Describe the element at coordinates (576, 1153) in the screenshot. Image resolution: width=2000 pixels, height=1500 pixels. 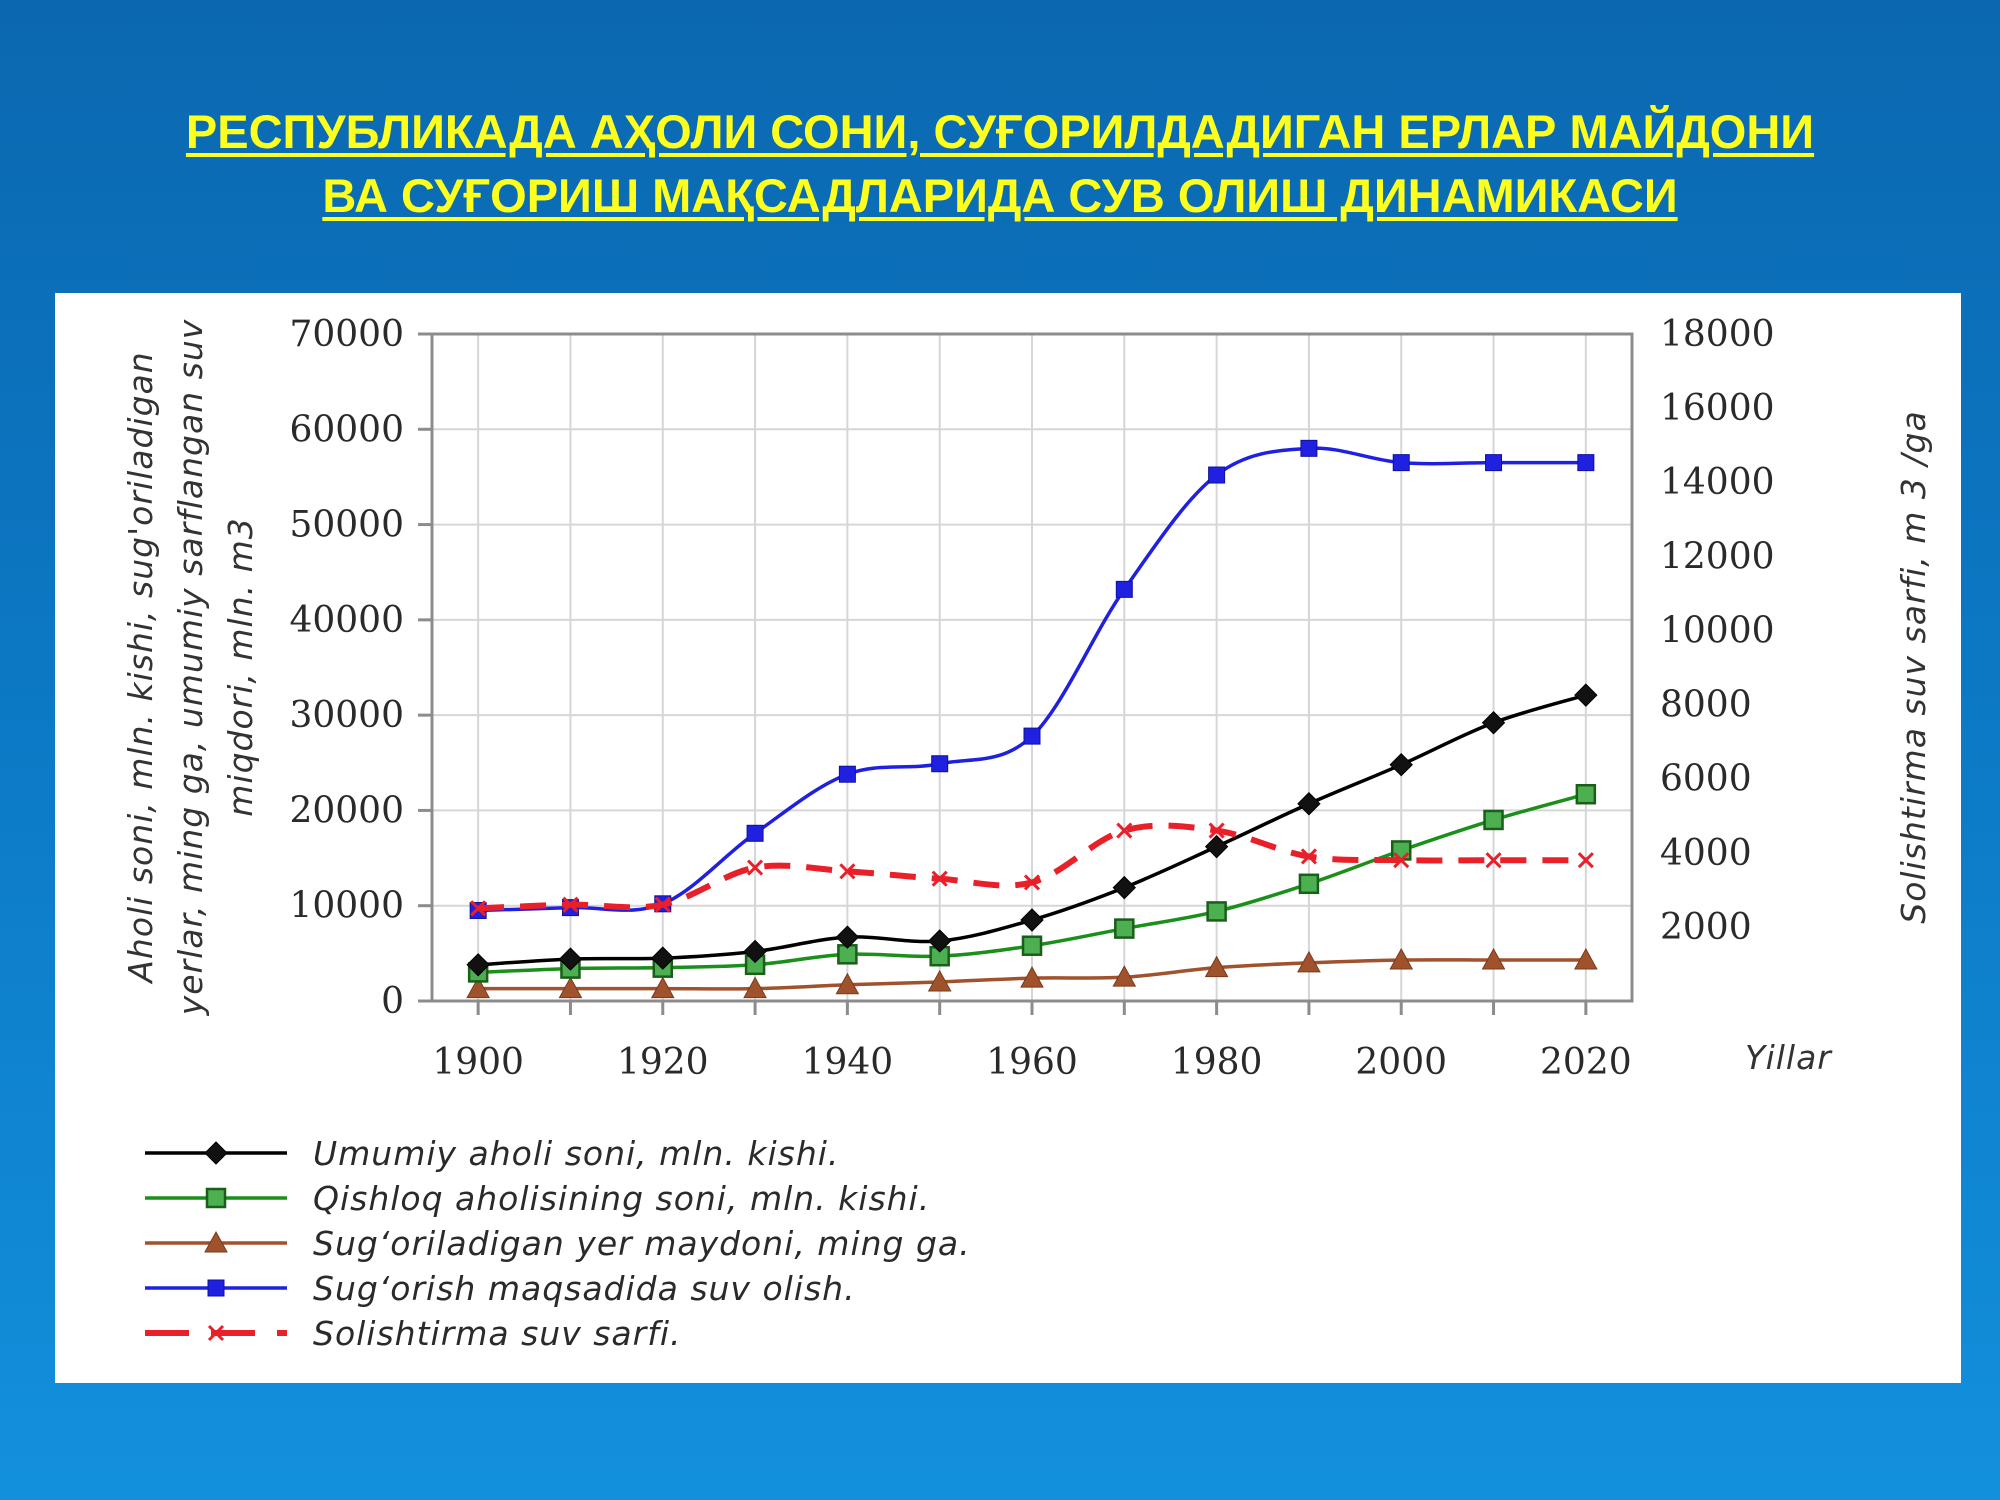
I see `legend-label: Umumiy aholi soni, mln. kishi.` at that location.